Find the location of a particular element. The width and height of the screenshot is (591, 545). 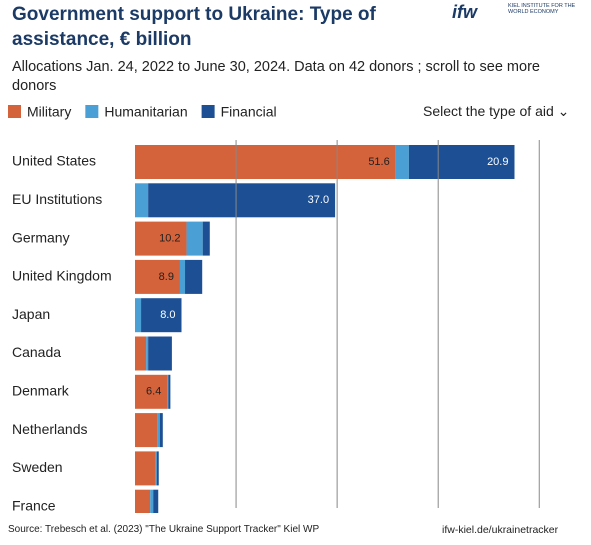

y-tick-label: Canada is located at coordinates (36, 352).